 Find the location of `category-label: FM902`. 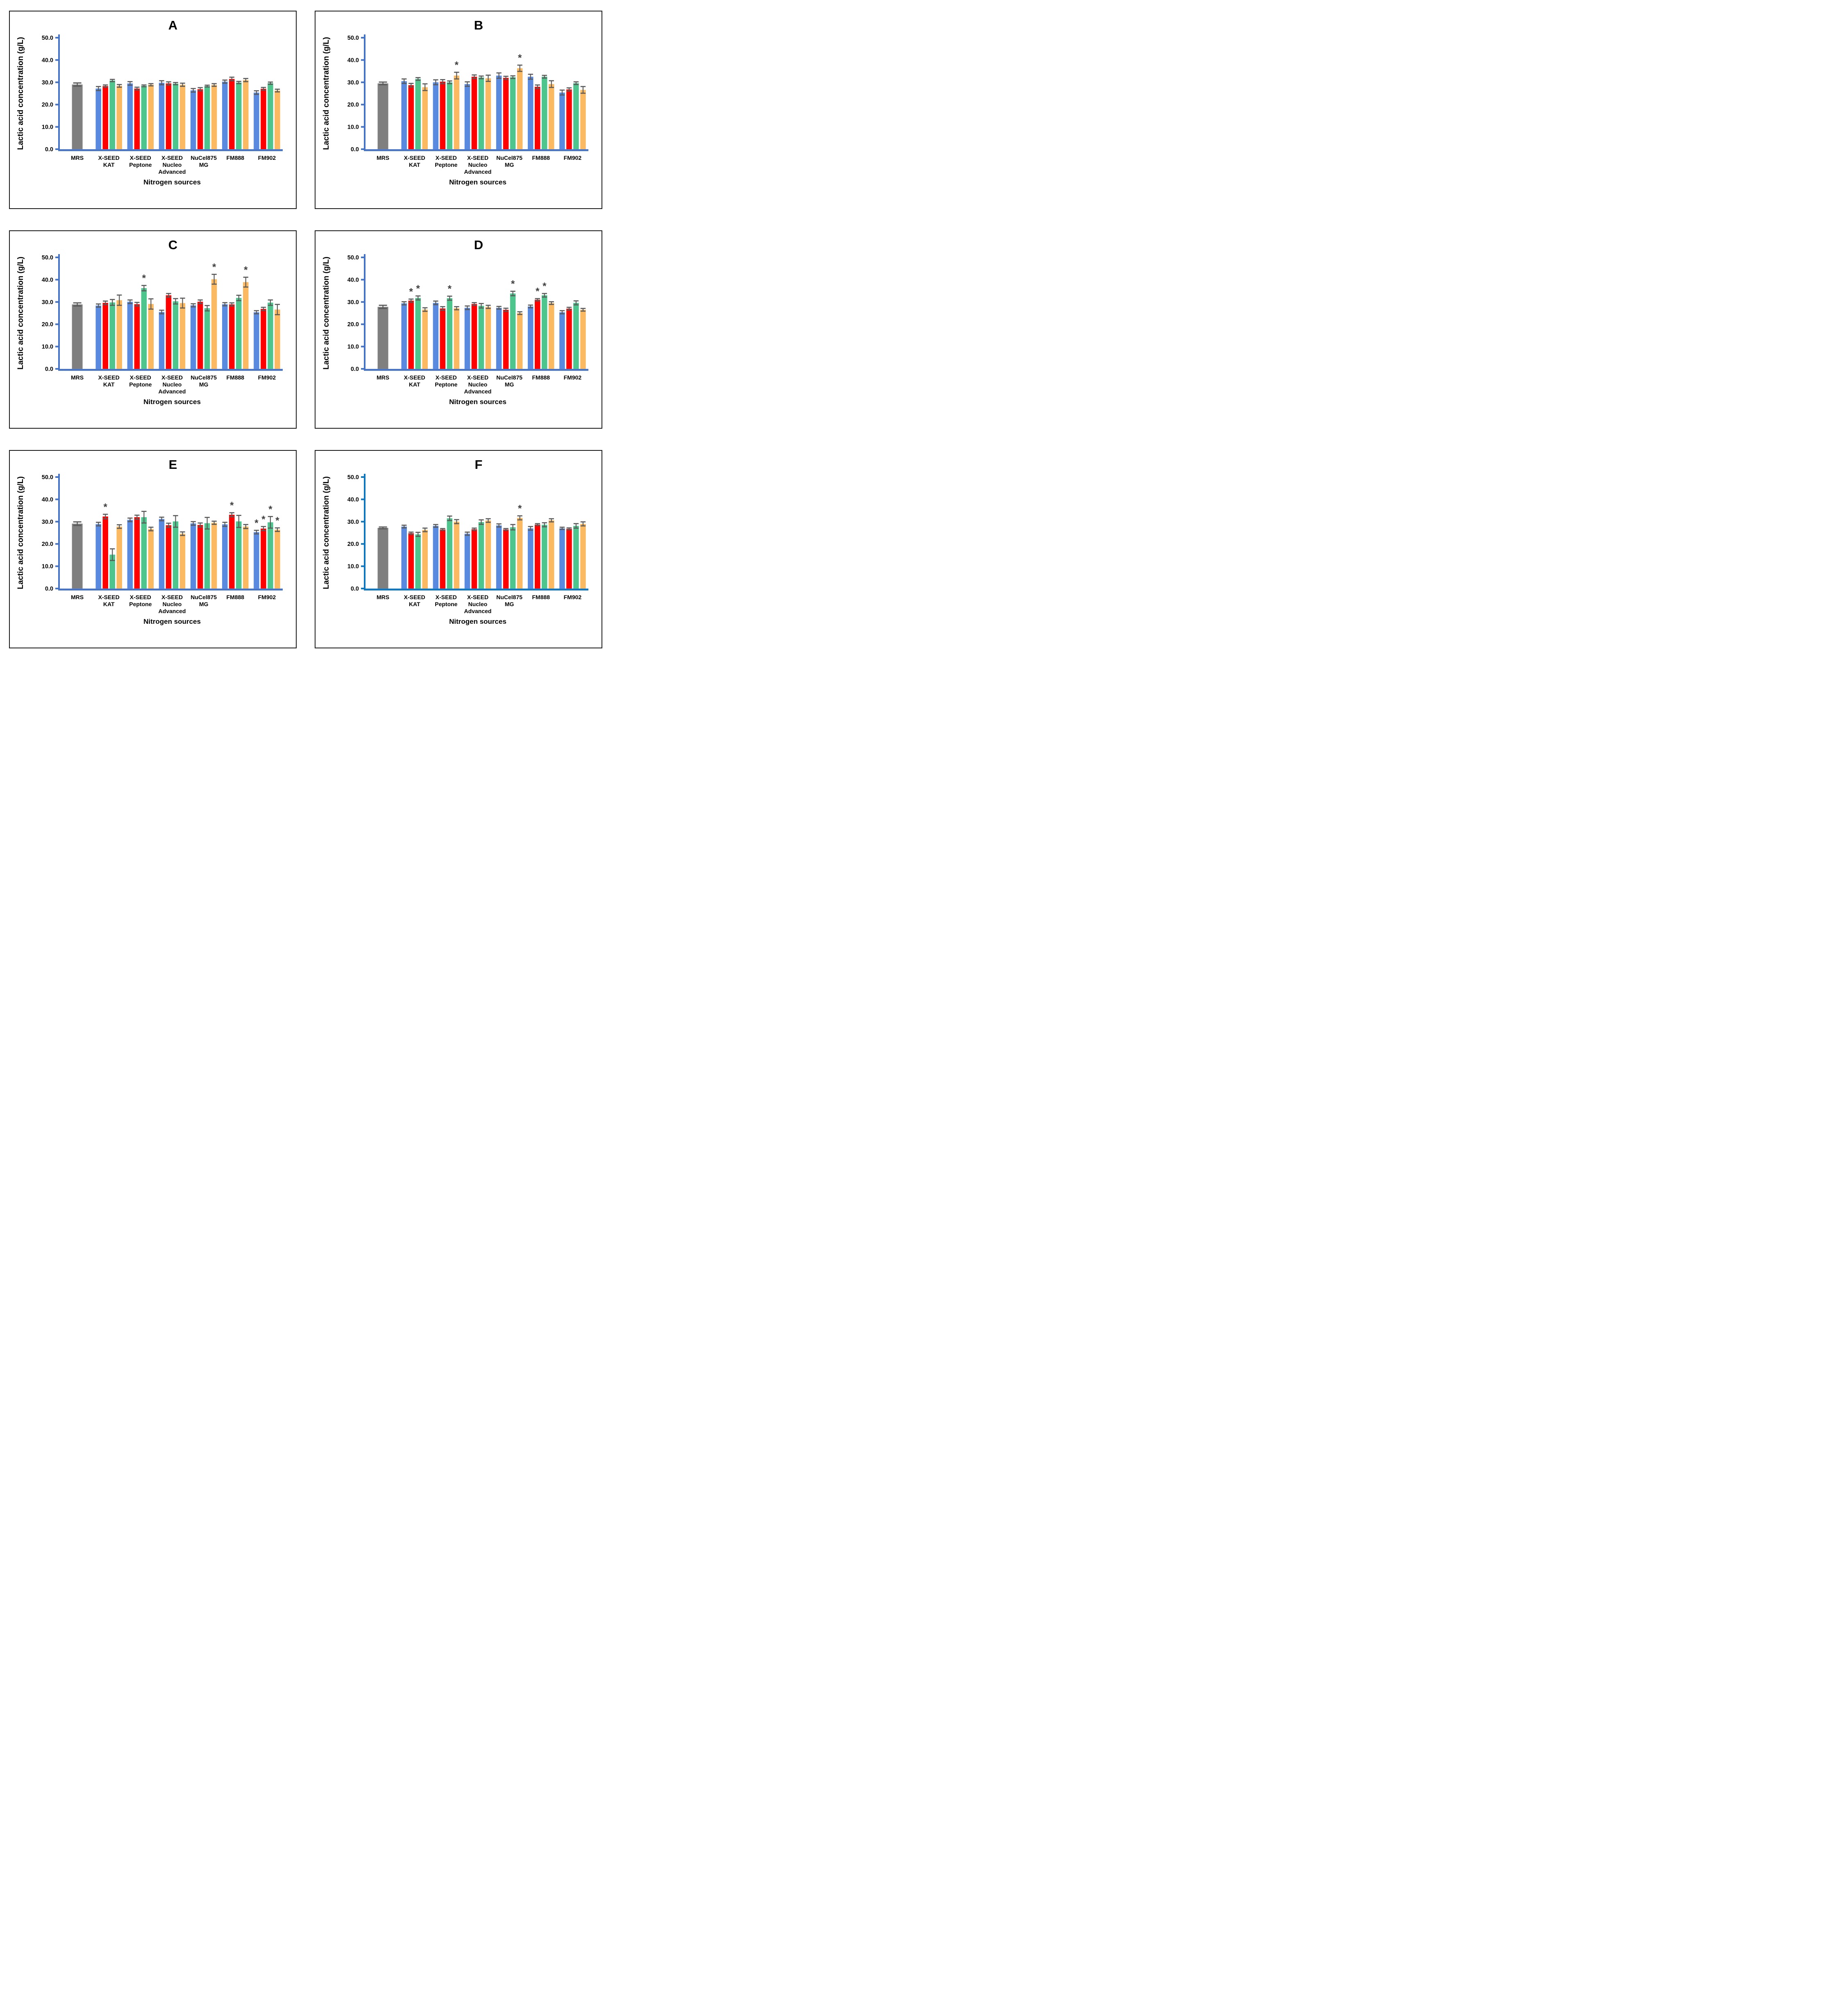

category-label: FM902 is located at coordinates (267, 597).